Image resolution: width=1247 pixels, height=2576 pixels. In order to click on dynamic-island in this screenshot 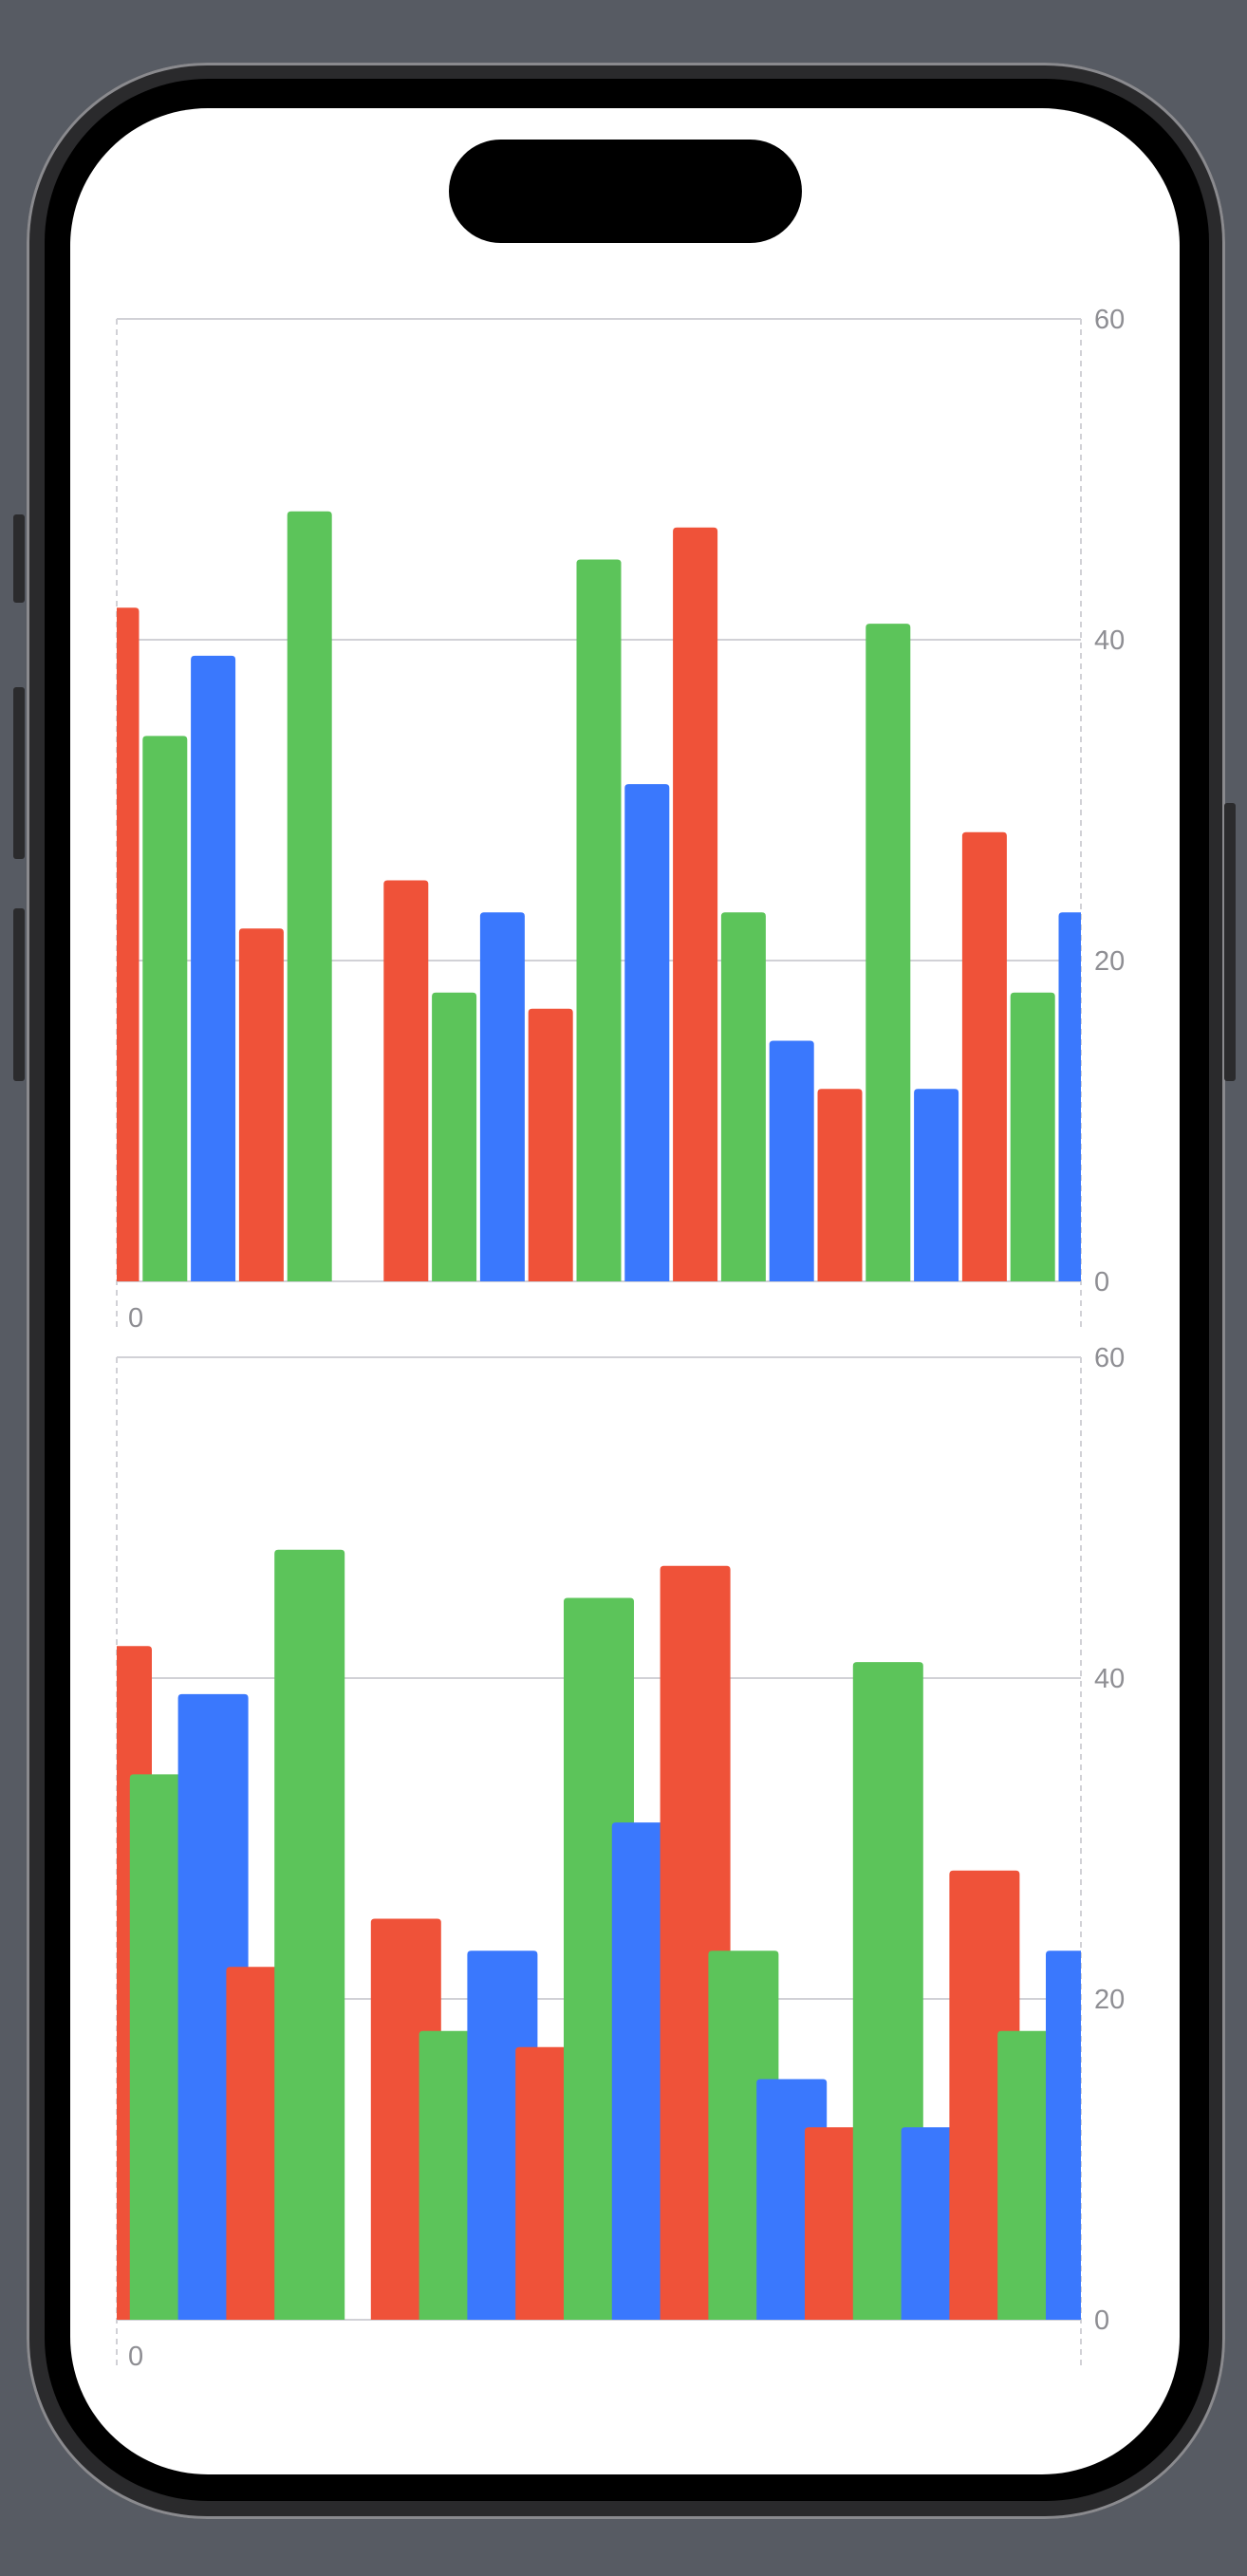, I will do `click(625, 192)`.